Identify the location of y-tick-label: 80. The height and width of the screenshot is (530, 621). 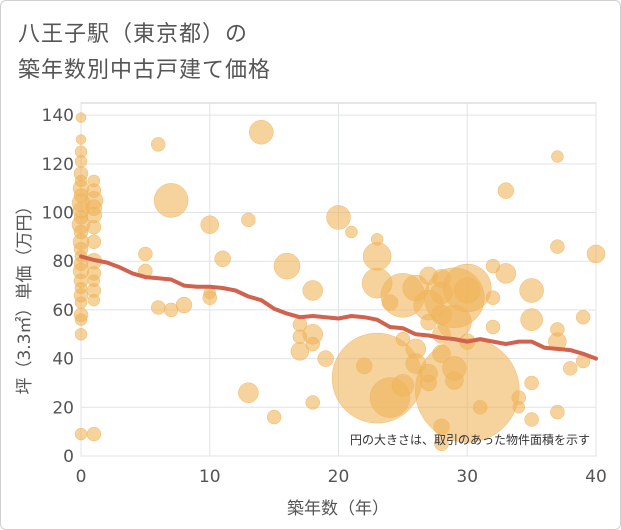
(63, 262).